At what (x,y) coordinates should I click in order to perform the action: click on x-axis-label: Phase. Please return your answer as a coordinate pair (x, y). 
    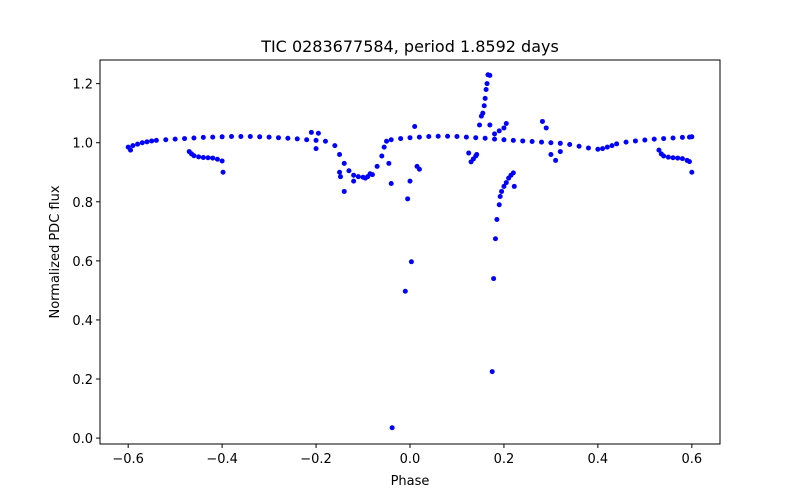
    Looking at the image, I should click on (410, 481).